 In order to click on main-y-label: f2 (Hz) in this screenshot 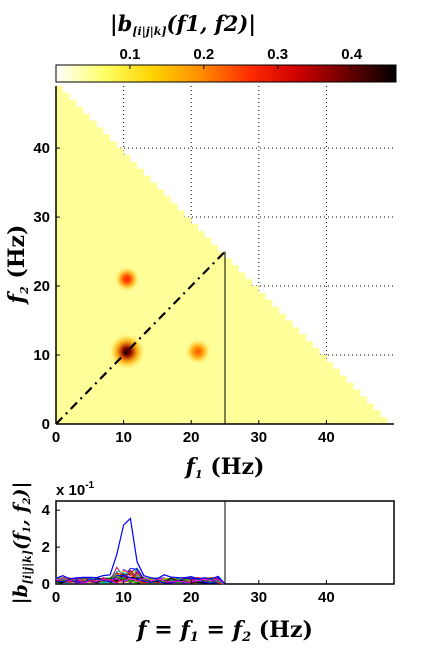, I will do `click(17, 265)`.